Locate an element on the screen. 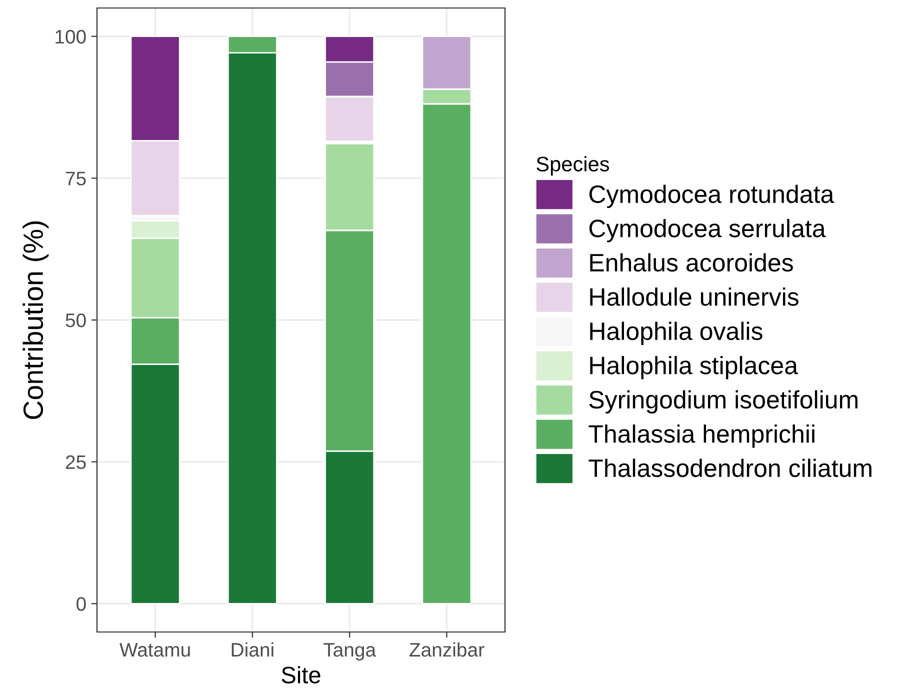 The image size is (921, 699). x-axis-title: Site is located at coordinates (301, 675).